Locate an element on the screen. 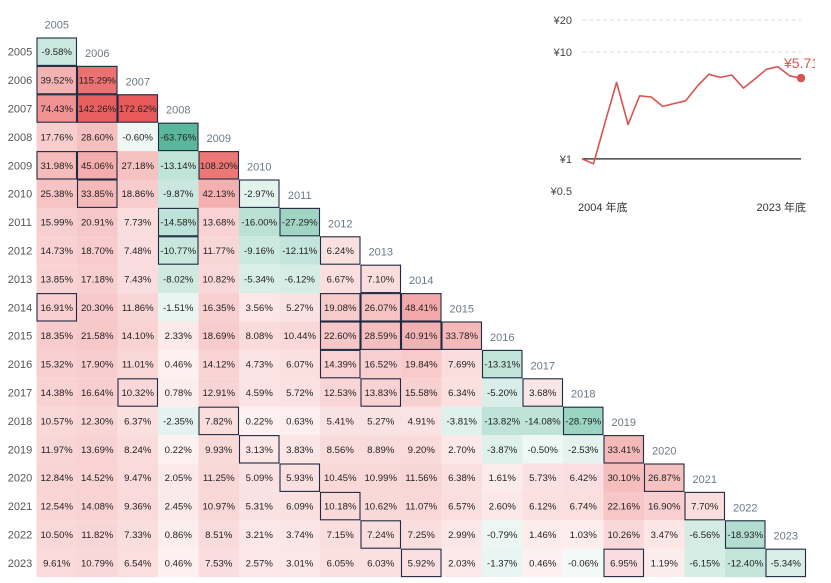 This screenshot has width=831, height=583. cell-value: -0.79% is located at coordinates (502, 535).